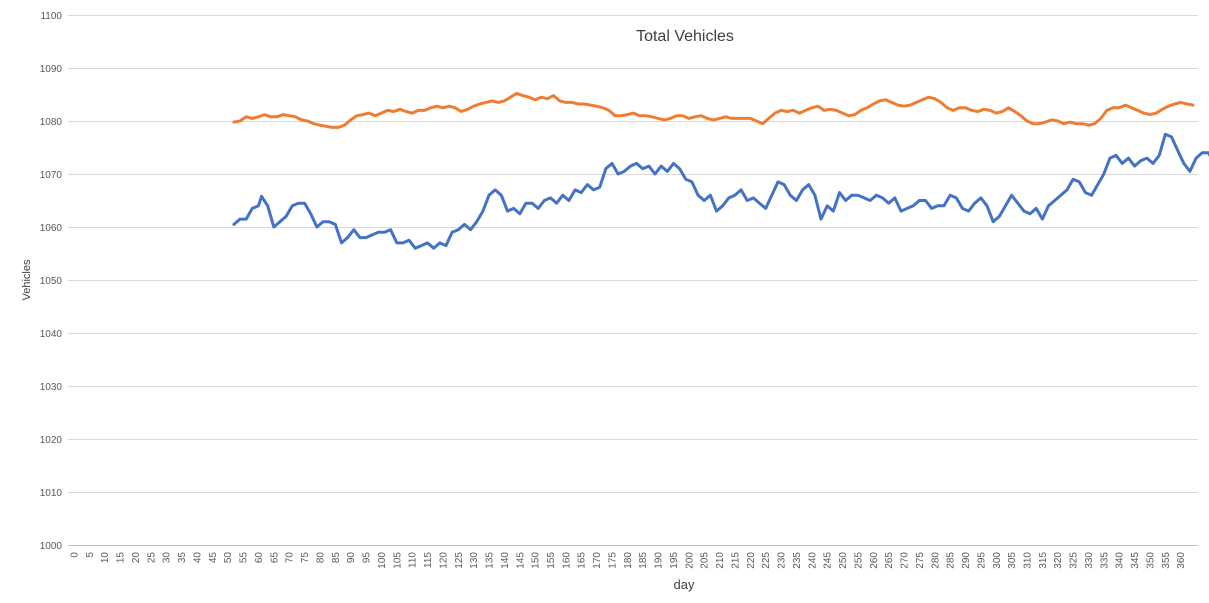  Describe the element at coordinates (27, 279) in the screenshot. I see `y-axis-title: Vehicles` at that location.